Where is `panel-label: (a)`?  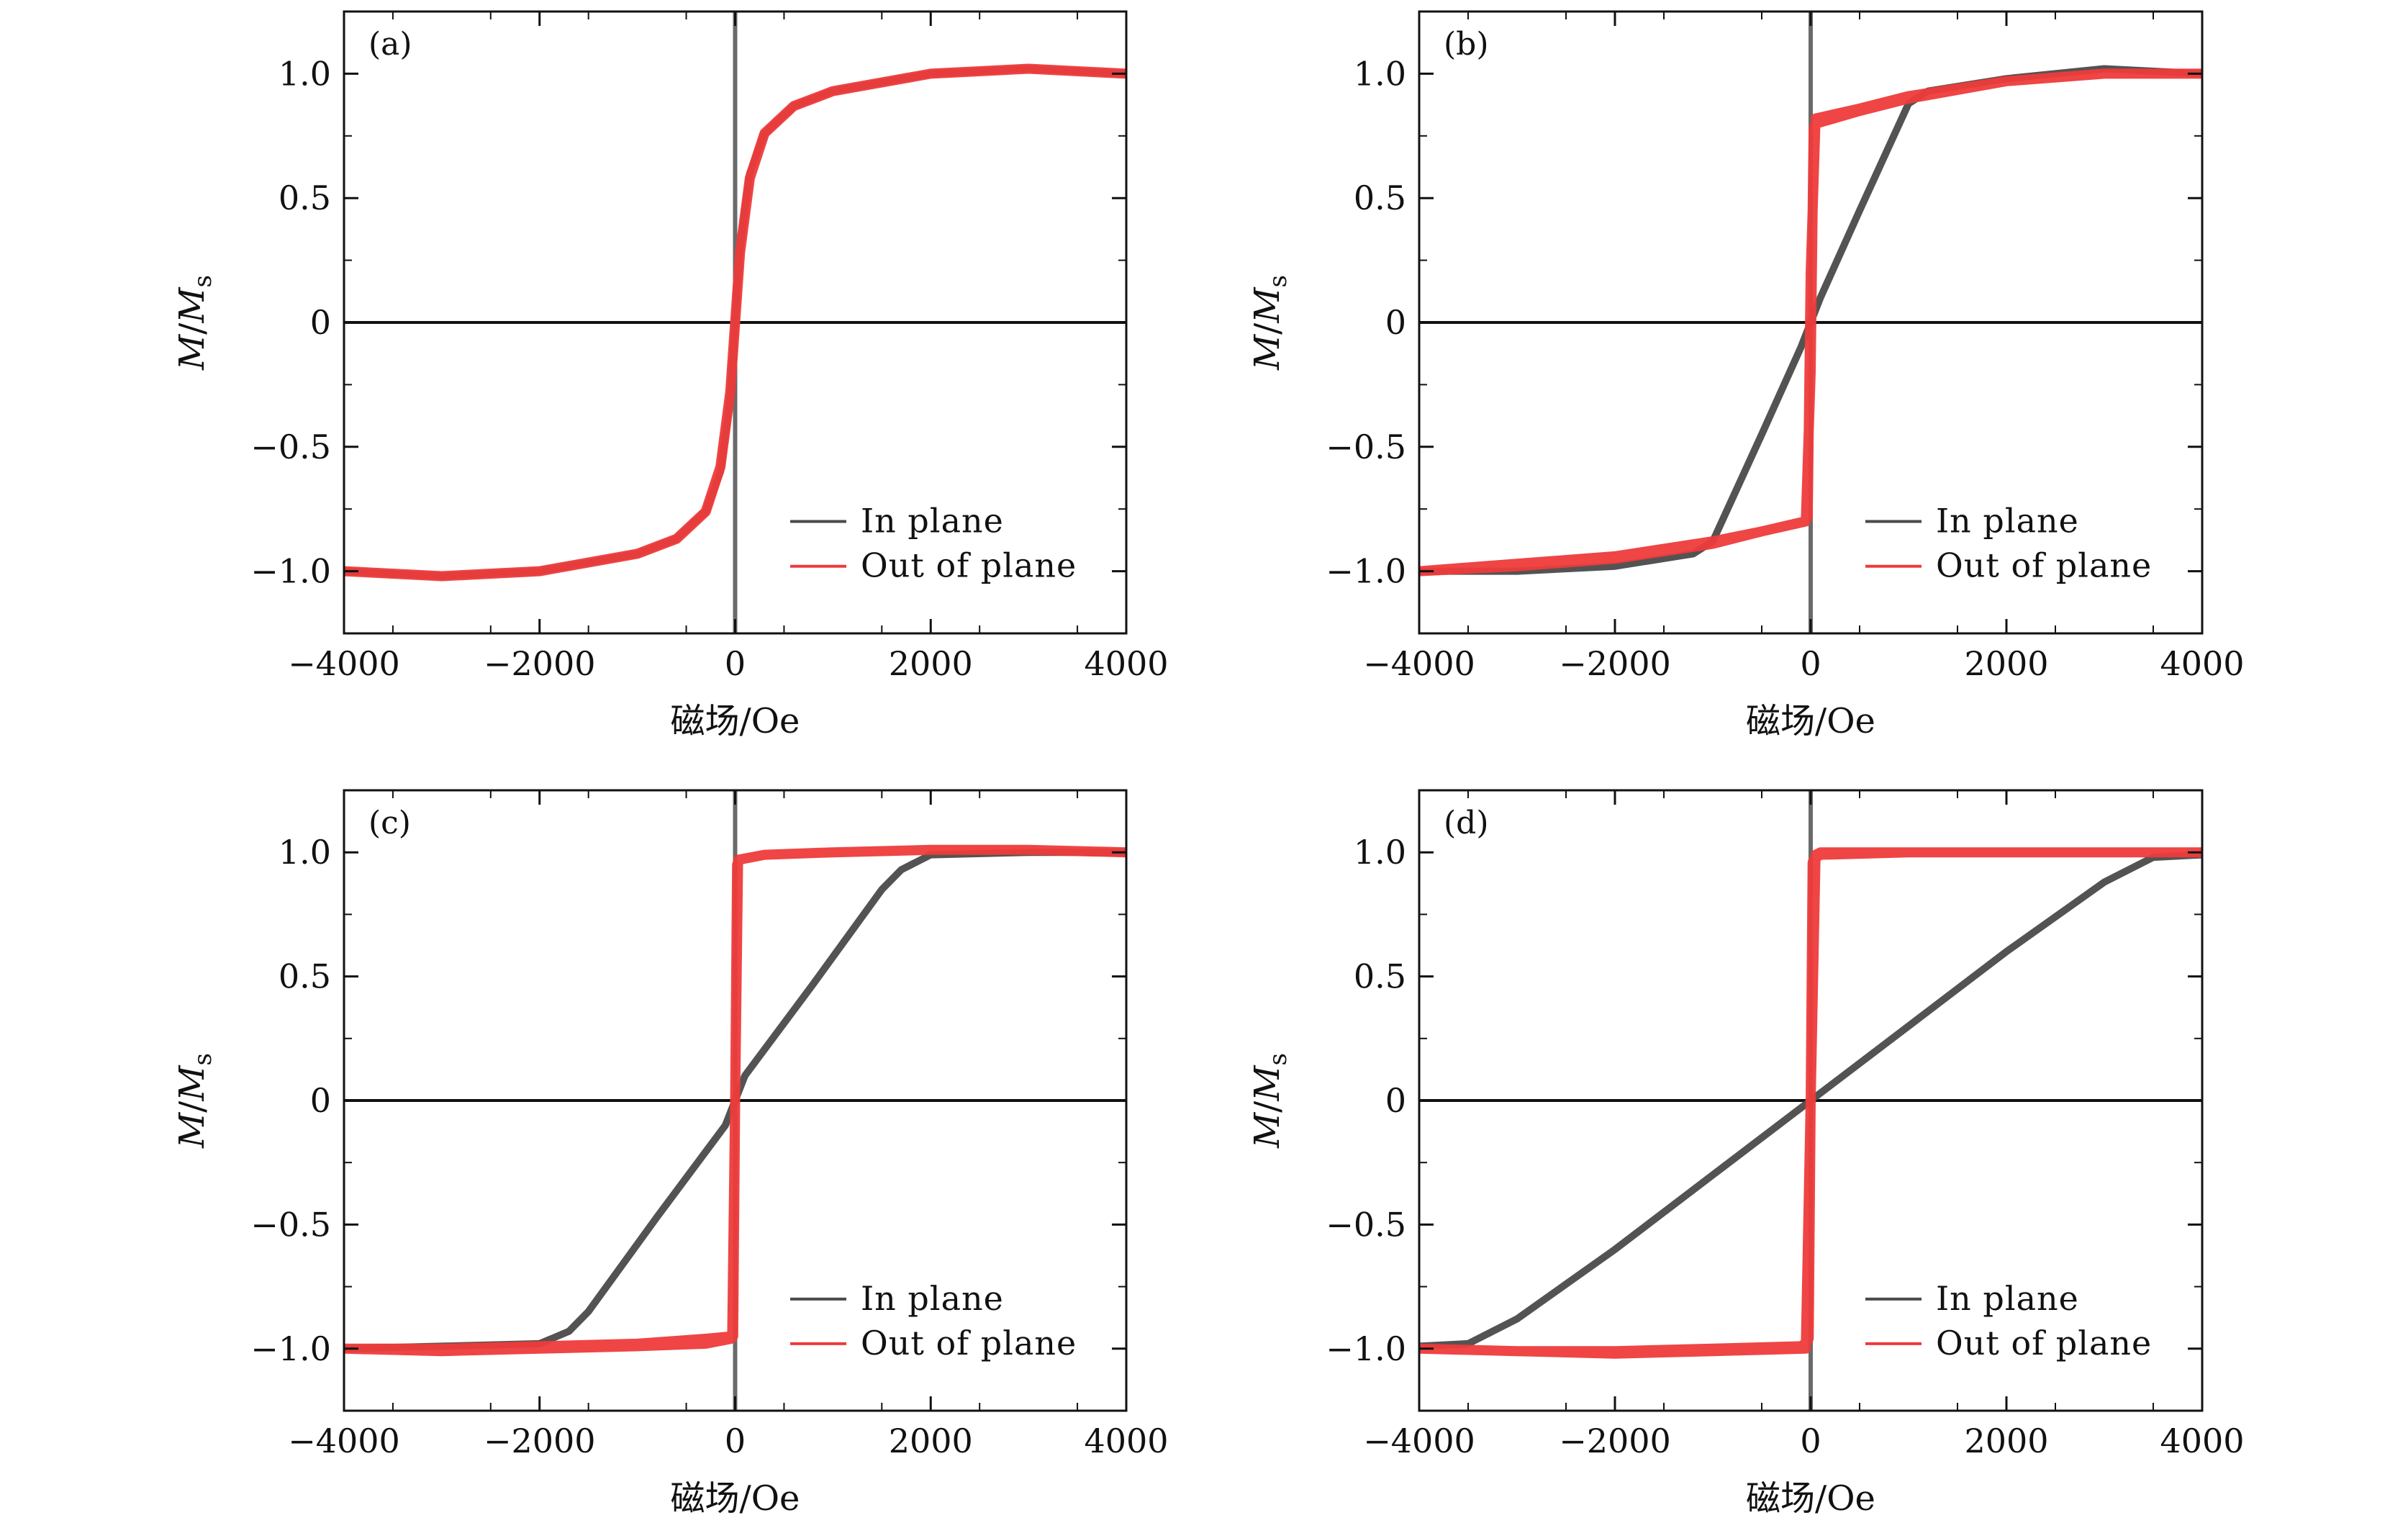 panel-label: (a) is located at coordinates (390, 45).